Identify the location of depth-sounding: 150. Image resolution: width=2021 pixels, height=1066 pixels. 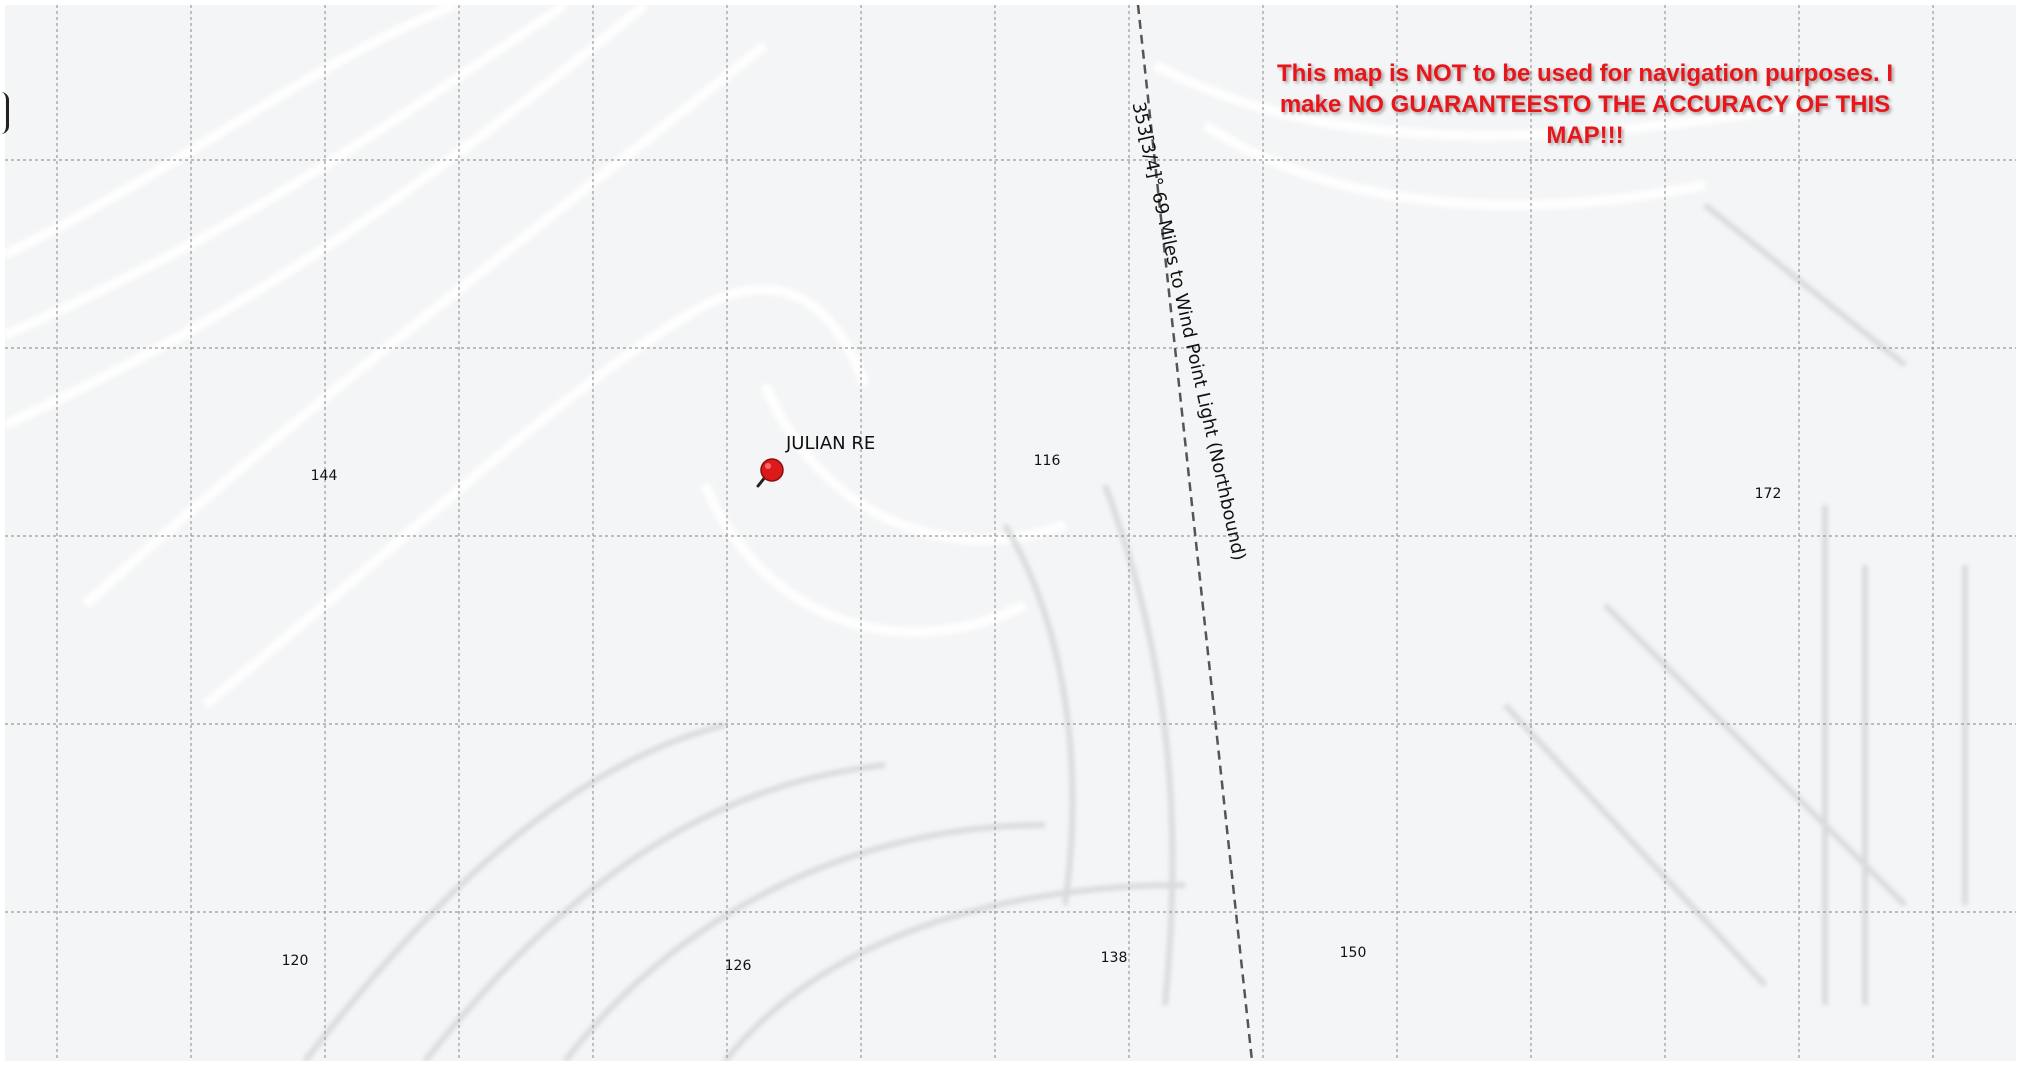
(1353, 953).